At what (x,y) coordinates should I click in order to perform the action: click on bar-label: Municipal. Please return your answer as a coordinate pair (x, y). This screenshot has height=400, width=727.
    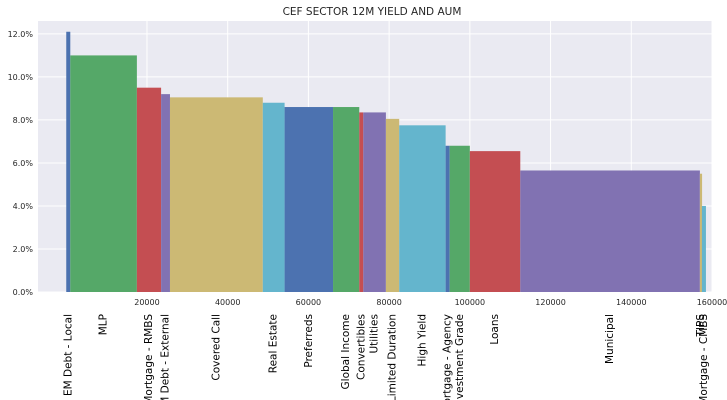
    Looking at the image, I should click on (610, 339).